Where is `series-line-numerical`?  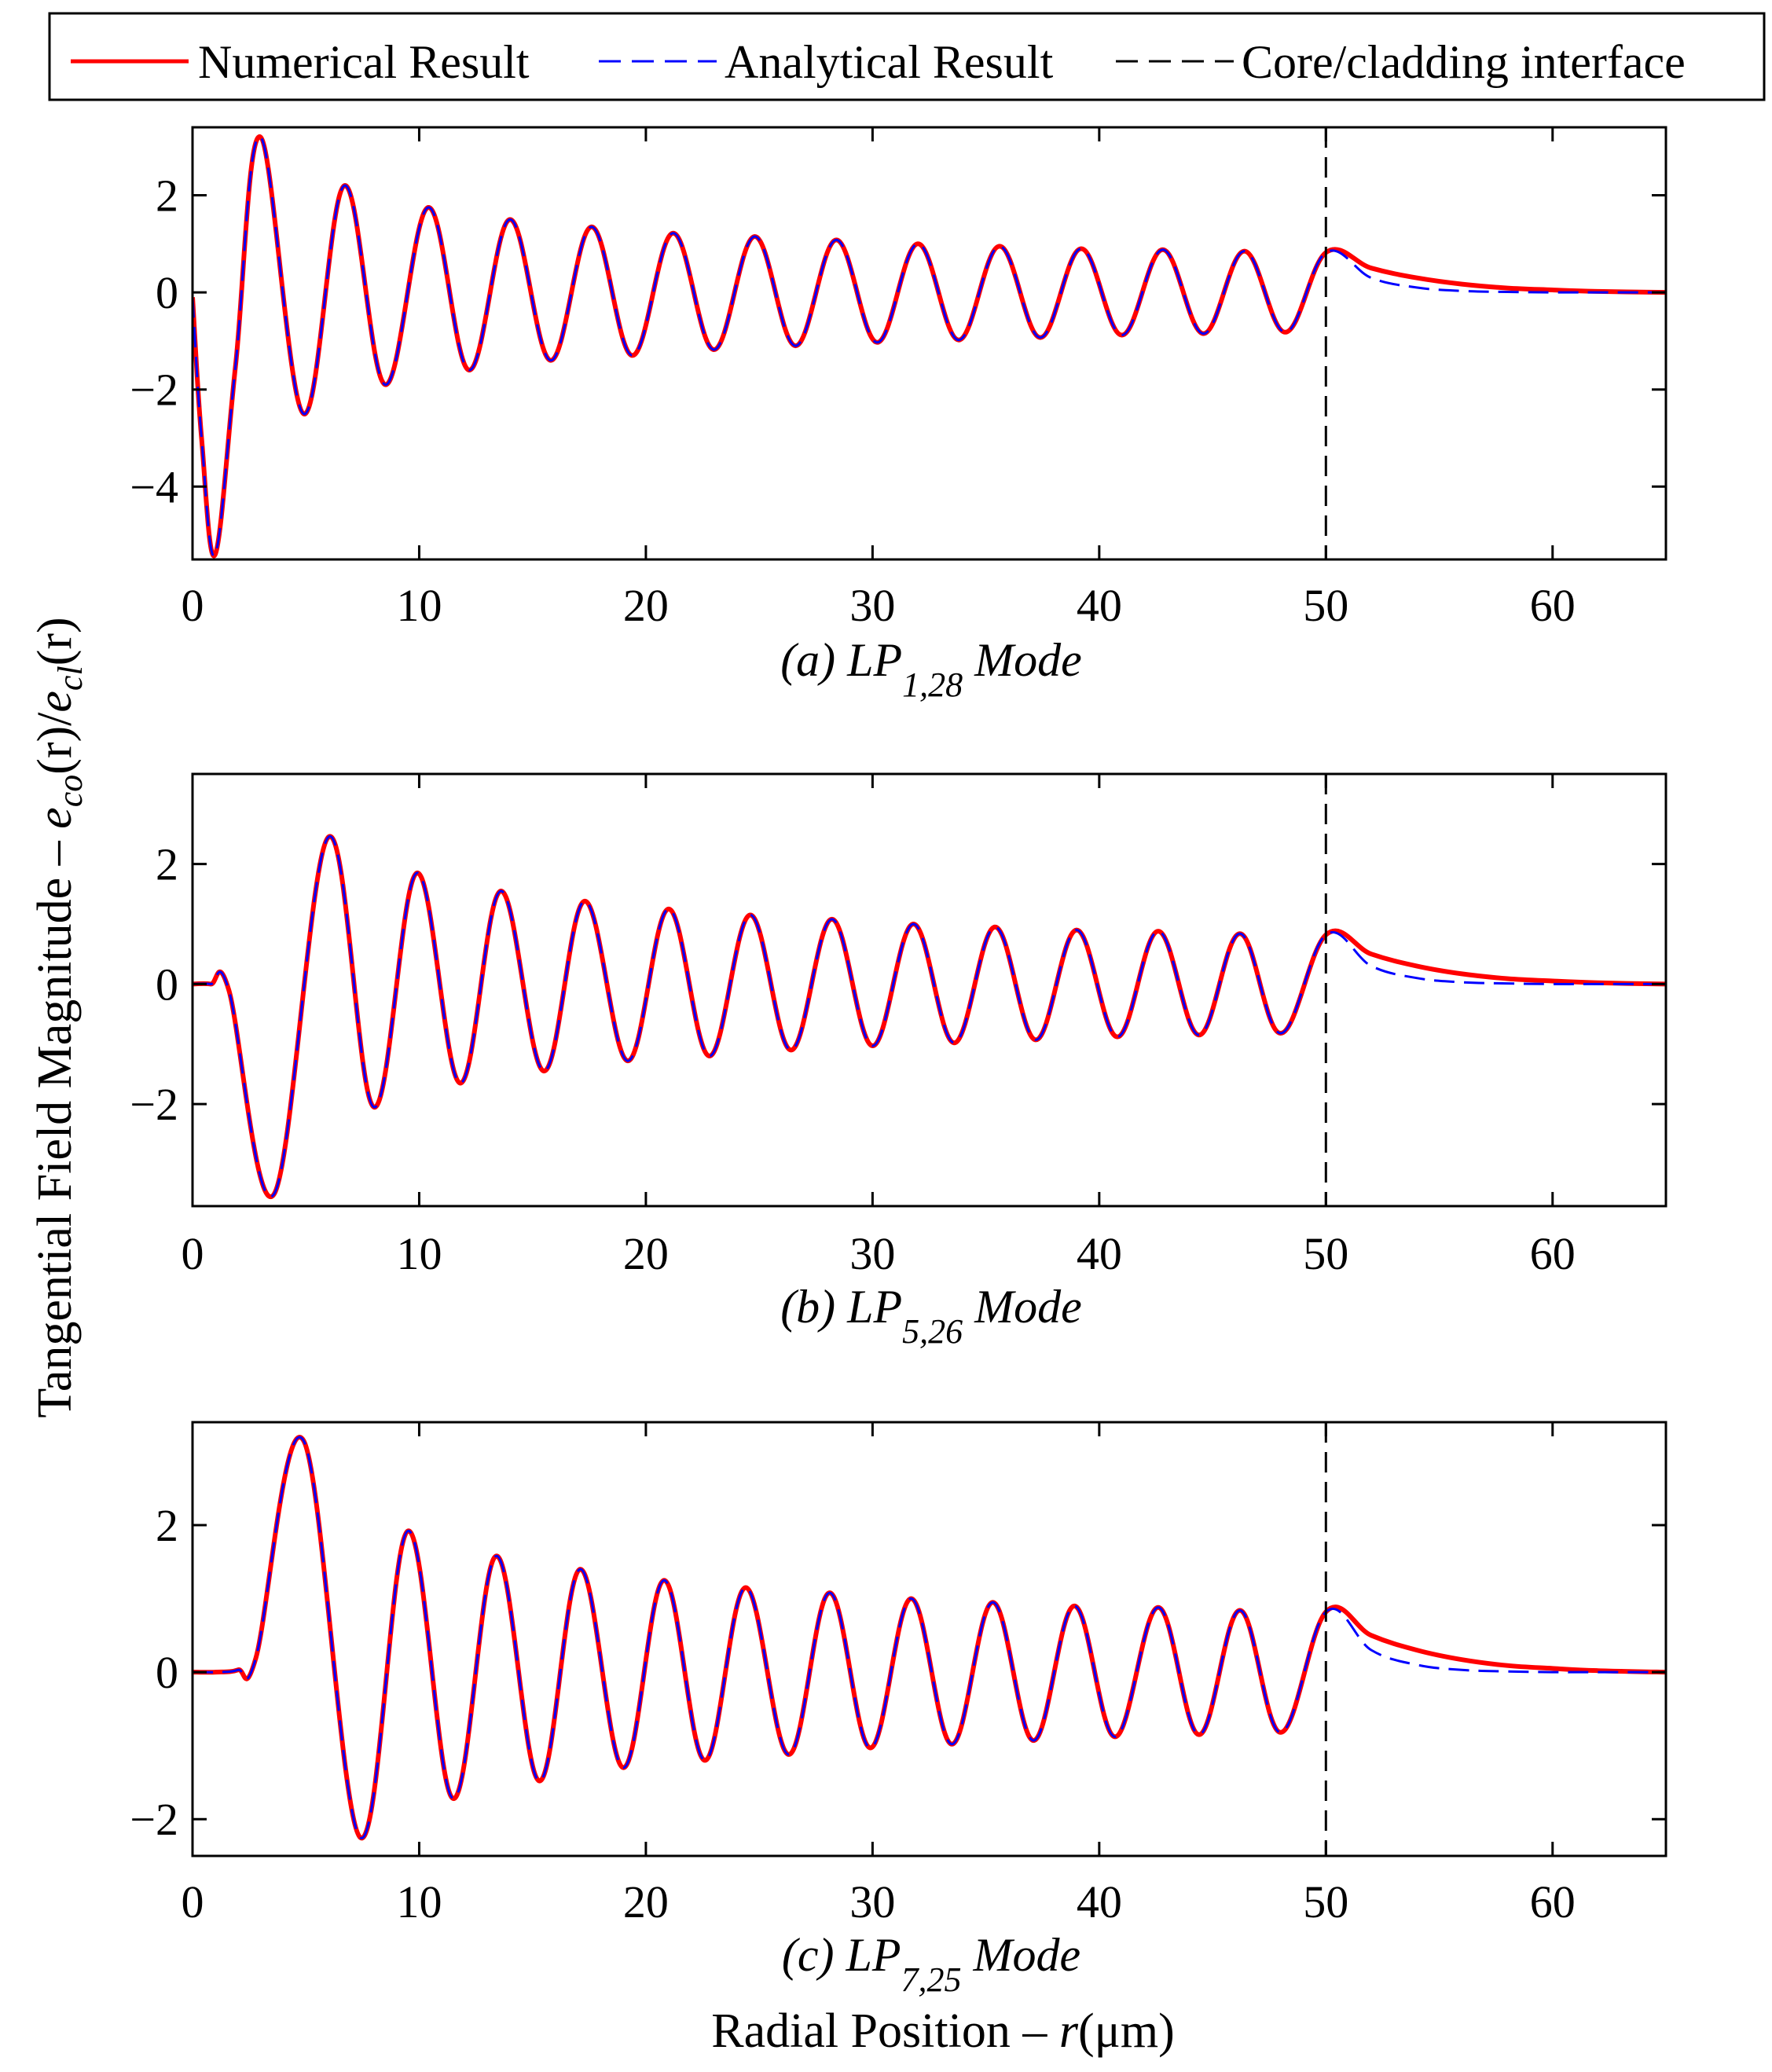
series-line-numerical is located at coordinates (930, 1016).